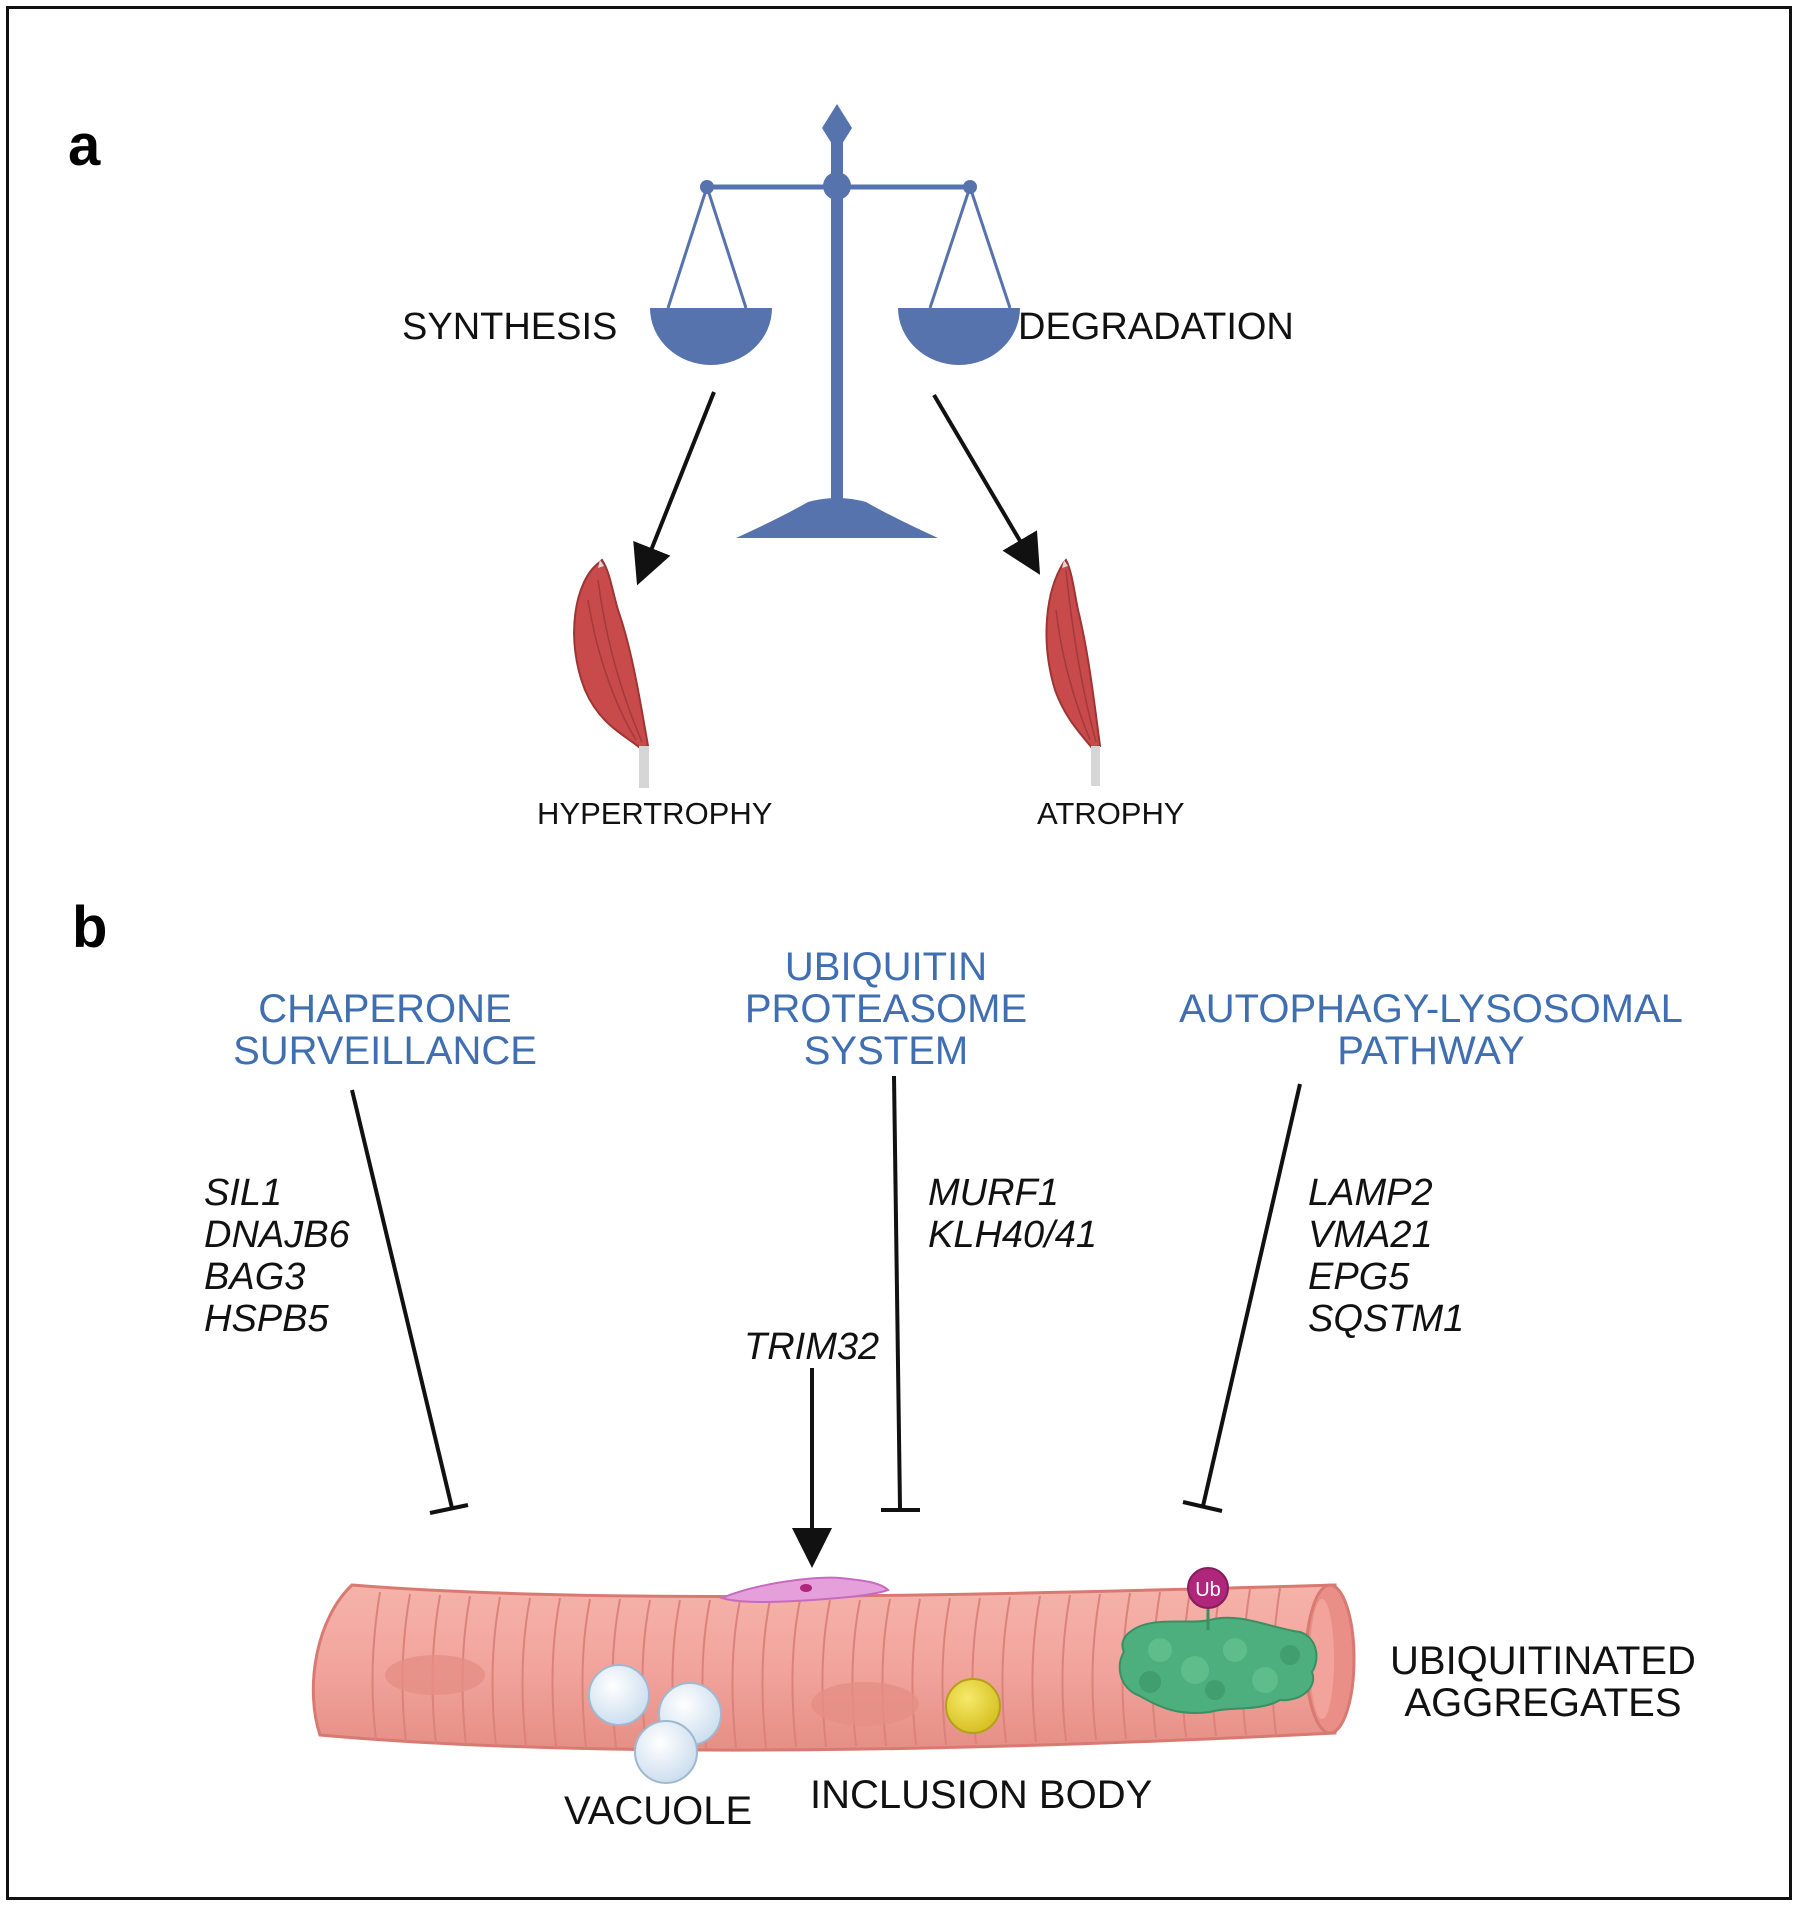 This screenshot has height=1908, width=1800. What do you see at coordinates (243, 1193) in the screenshot?
I see `gene-item: SIL1` at bounding box center [243, 1193].